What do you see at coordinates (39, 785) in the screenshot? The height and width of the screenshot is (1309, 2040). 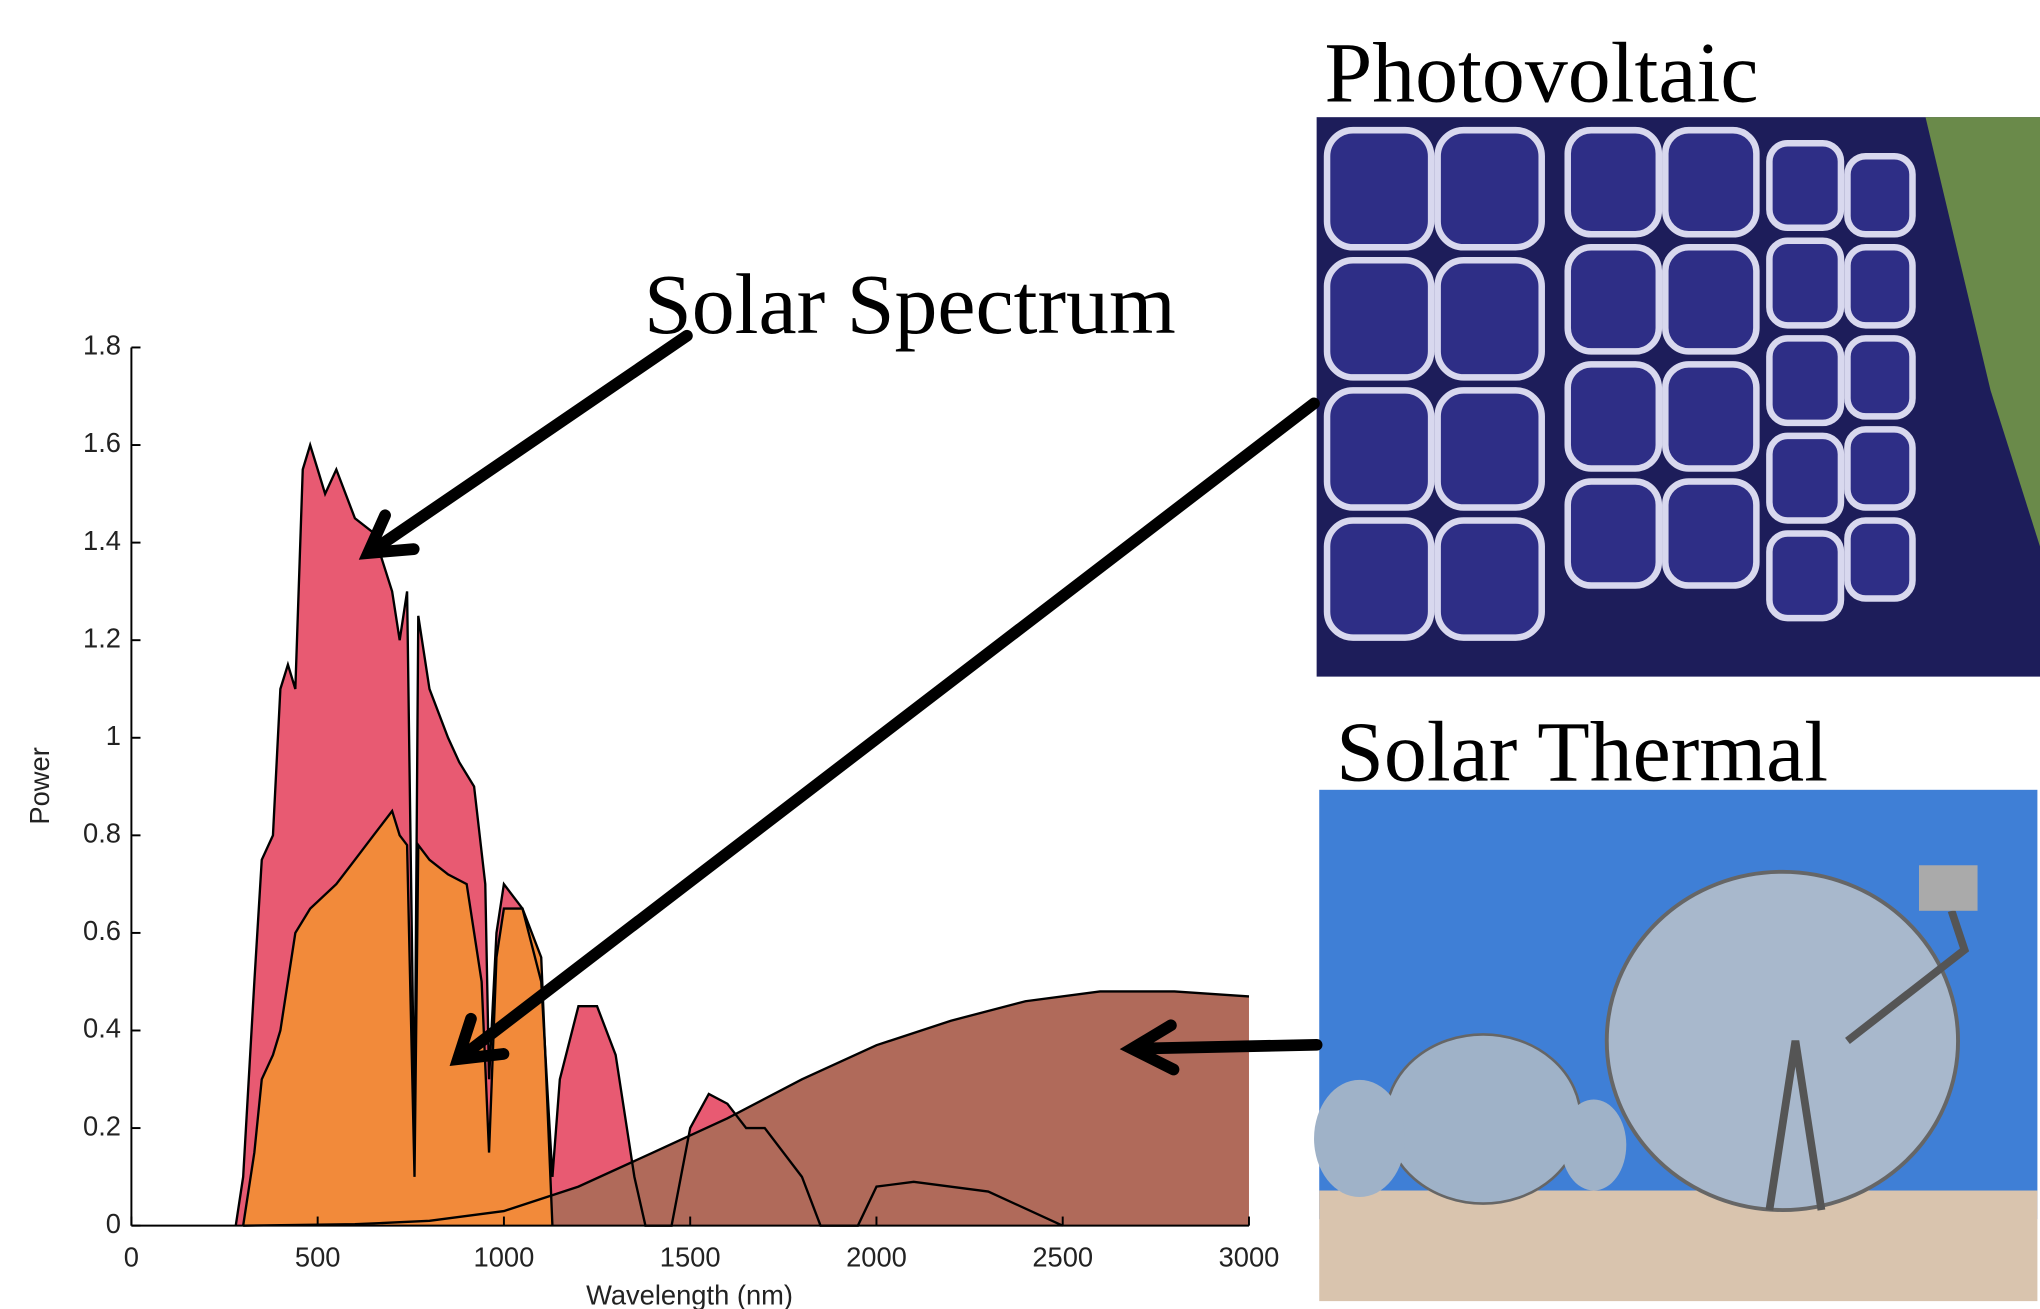 I see `y-axis-label: Power` at bounding box center [39, 785].